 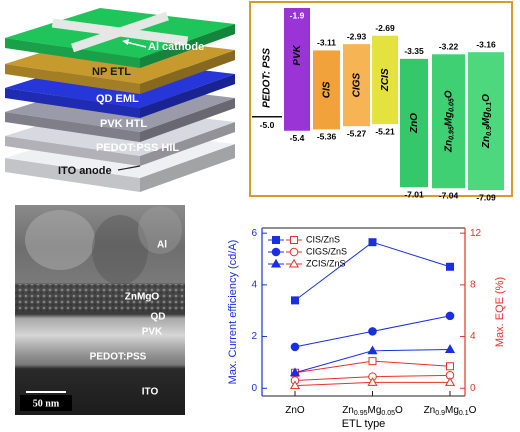 I want to click on arrow-head, so click(x=125, y=42).